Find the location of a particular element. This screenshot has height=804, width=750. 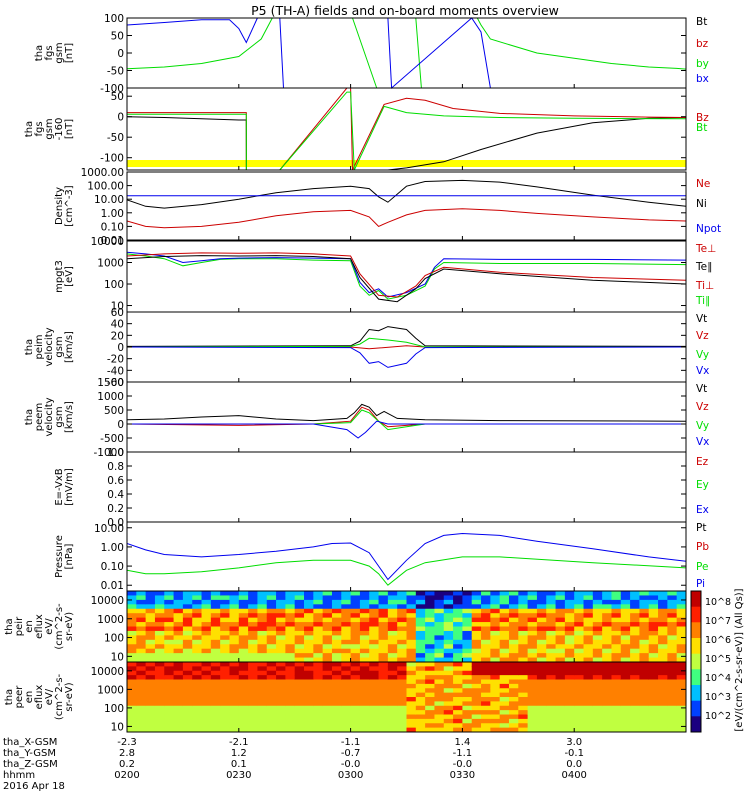

colorbar-tick-label: 10^2 is located at coordinates (718, 716).